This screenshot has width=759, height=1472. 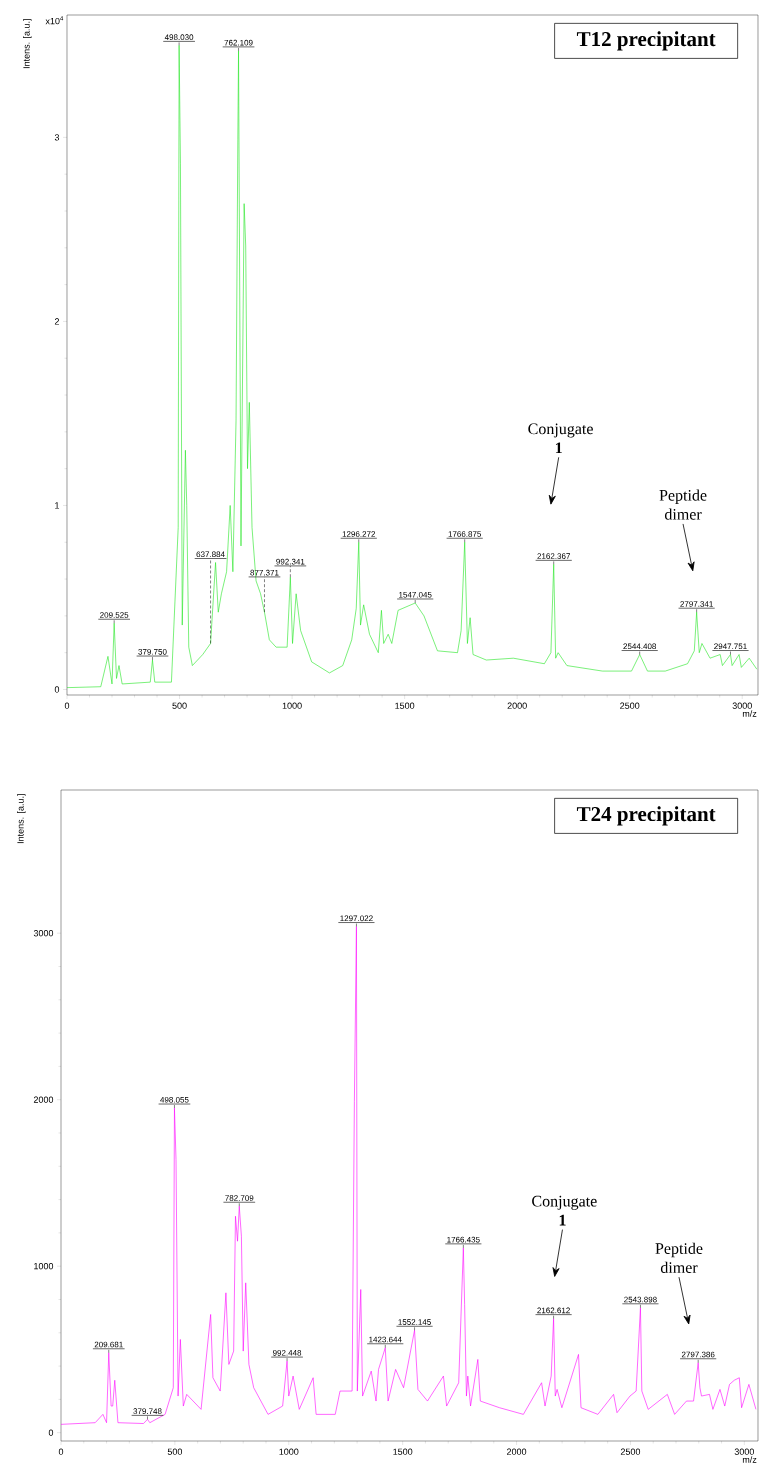 I want to click on annotation: 1552.145, so click(x=414, y=1322).